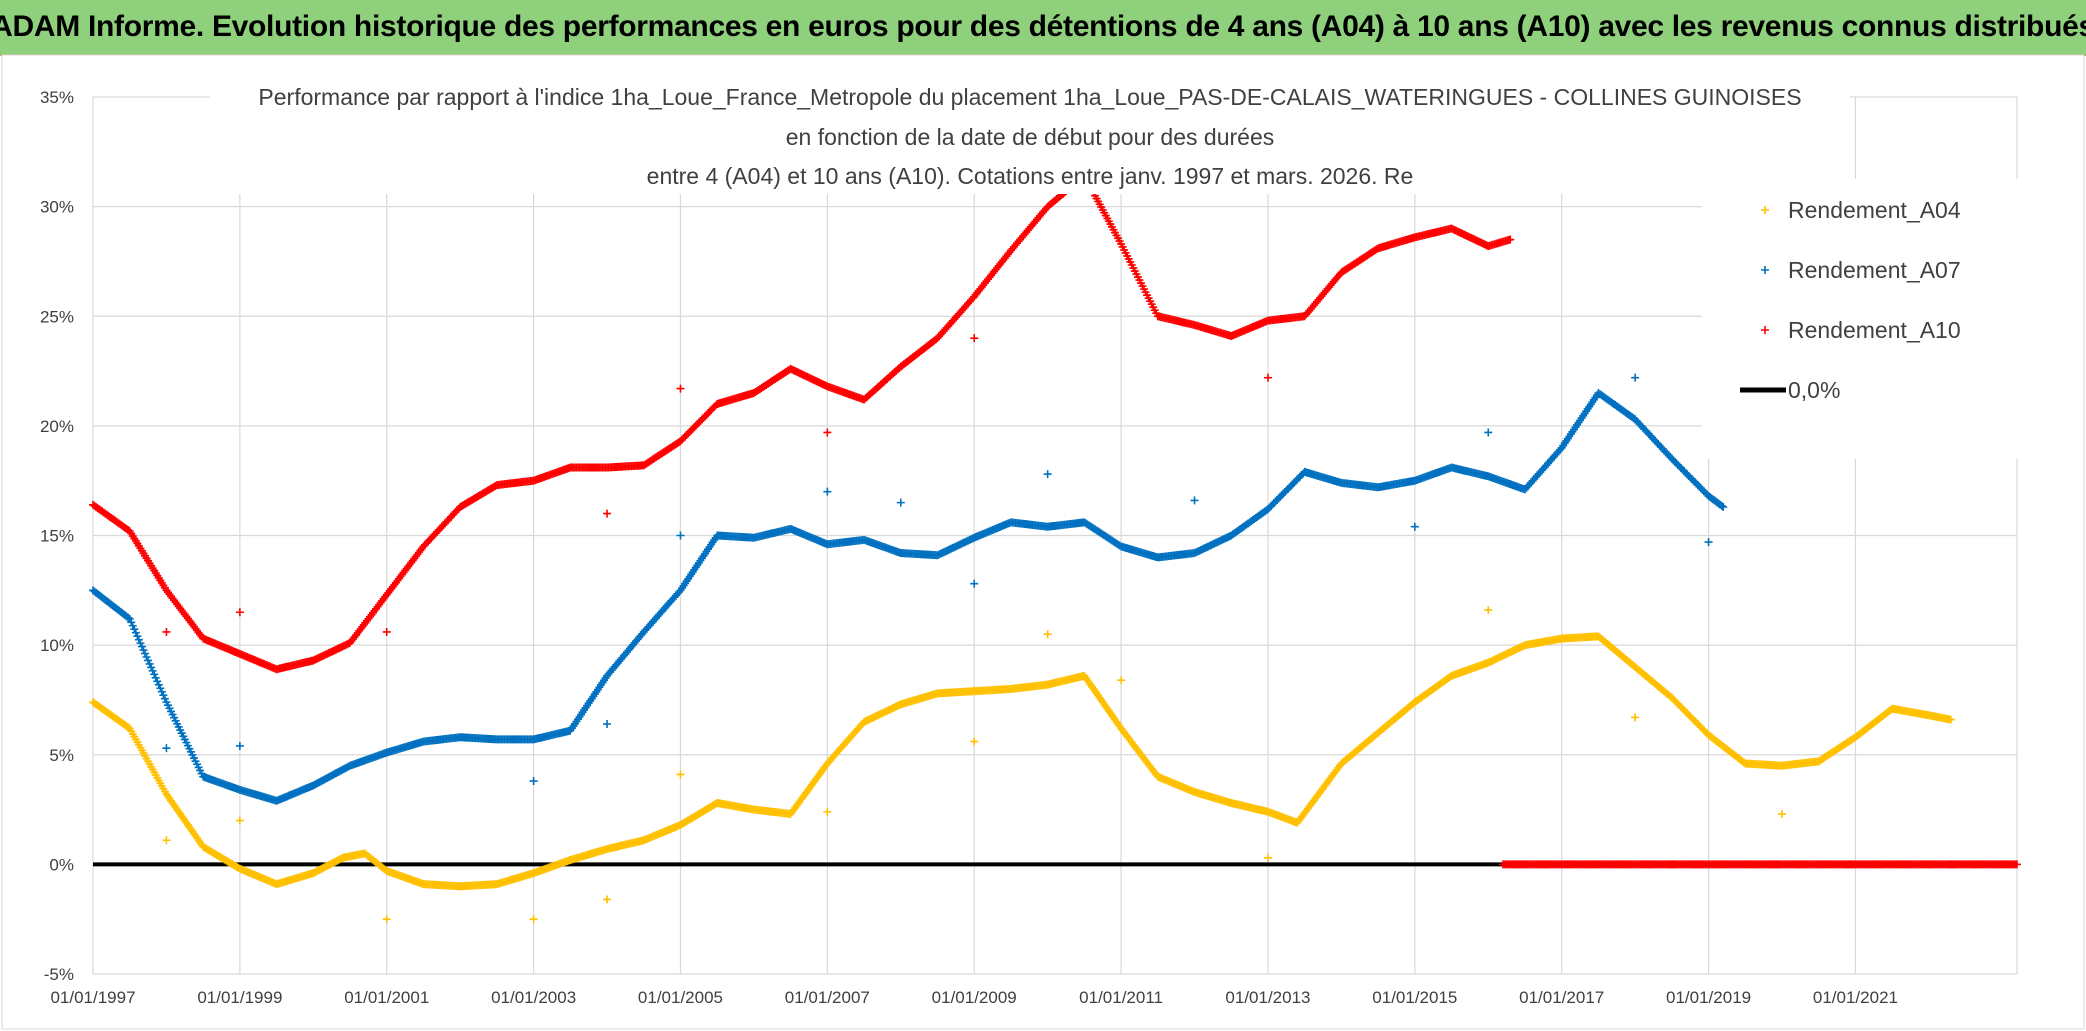 This screenshot has width=2086, height=1031. I want to click on x-tick-label: 01/01/2003, so click(533, 997).